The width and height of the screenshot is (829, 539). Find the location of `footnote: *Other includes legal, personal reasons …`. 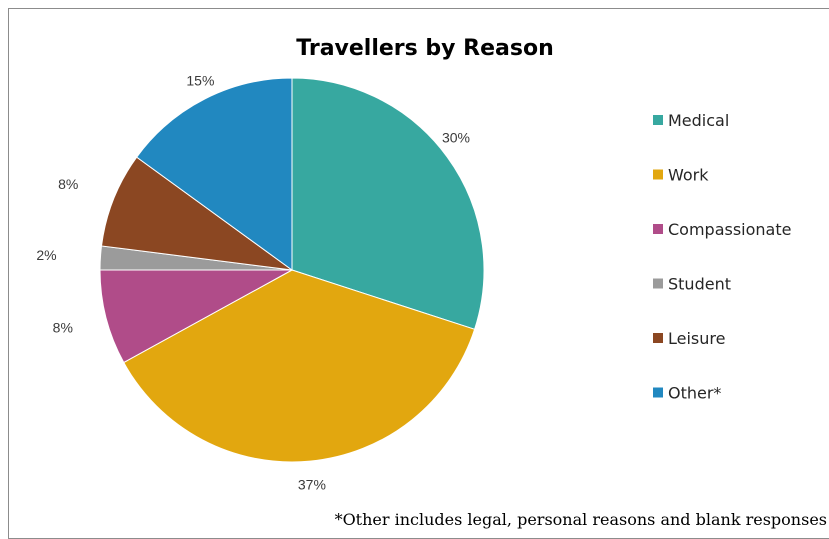

footnote: *Other includes legal, personal reasons … is located at coordinates (581, 519).